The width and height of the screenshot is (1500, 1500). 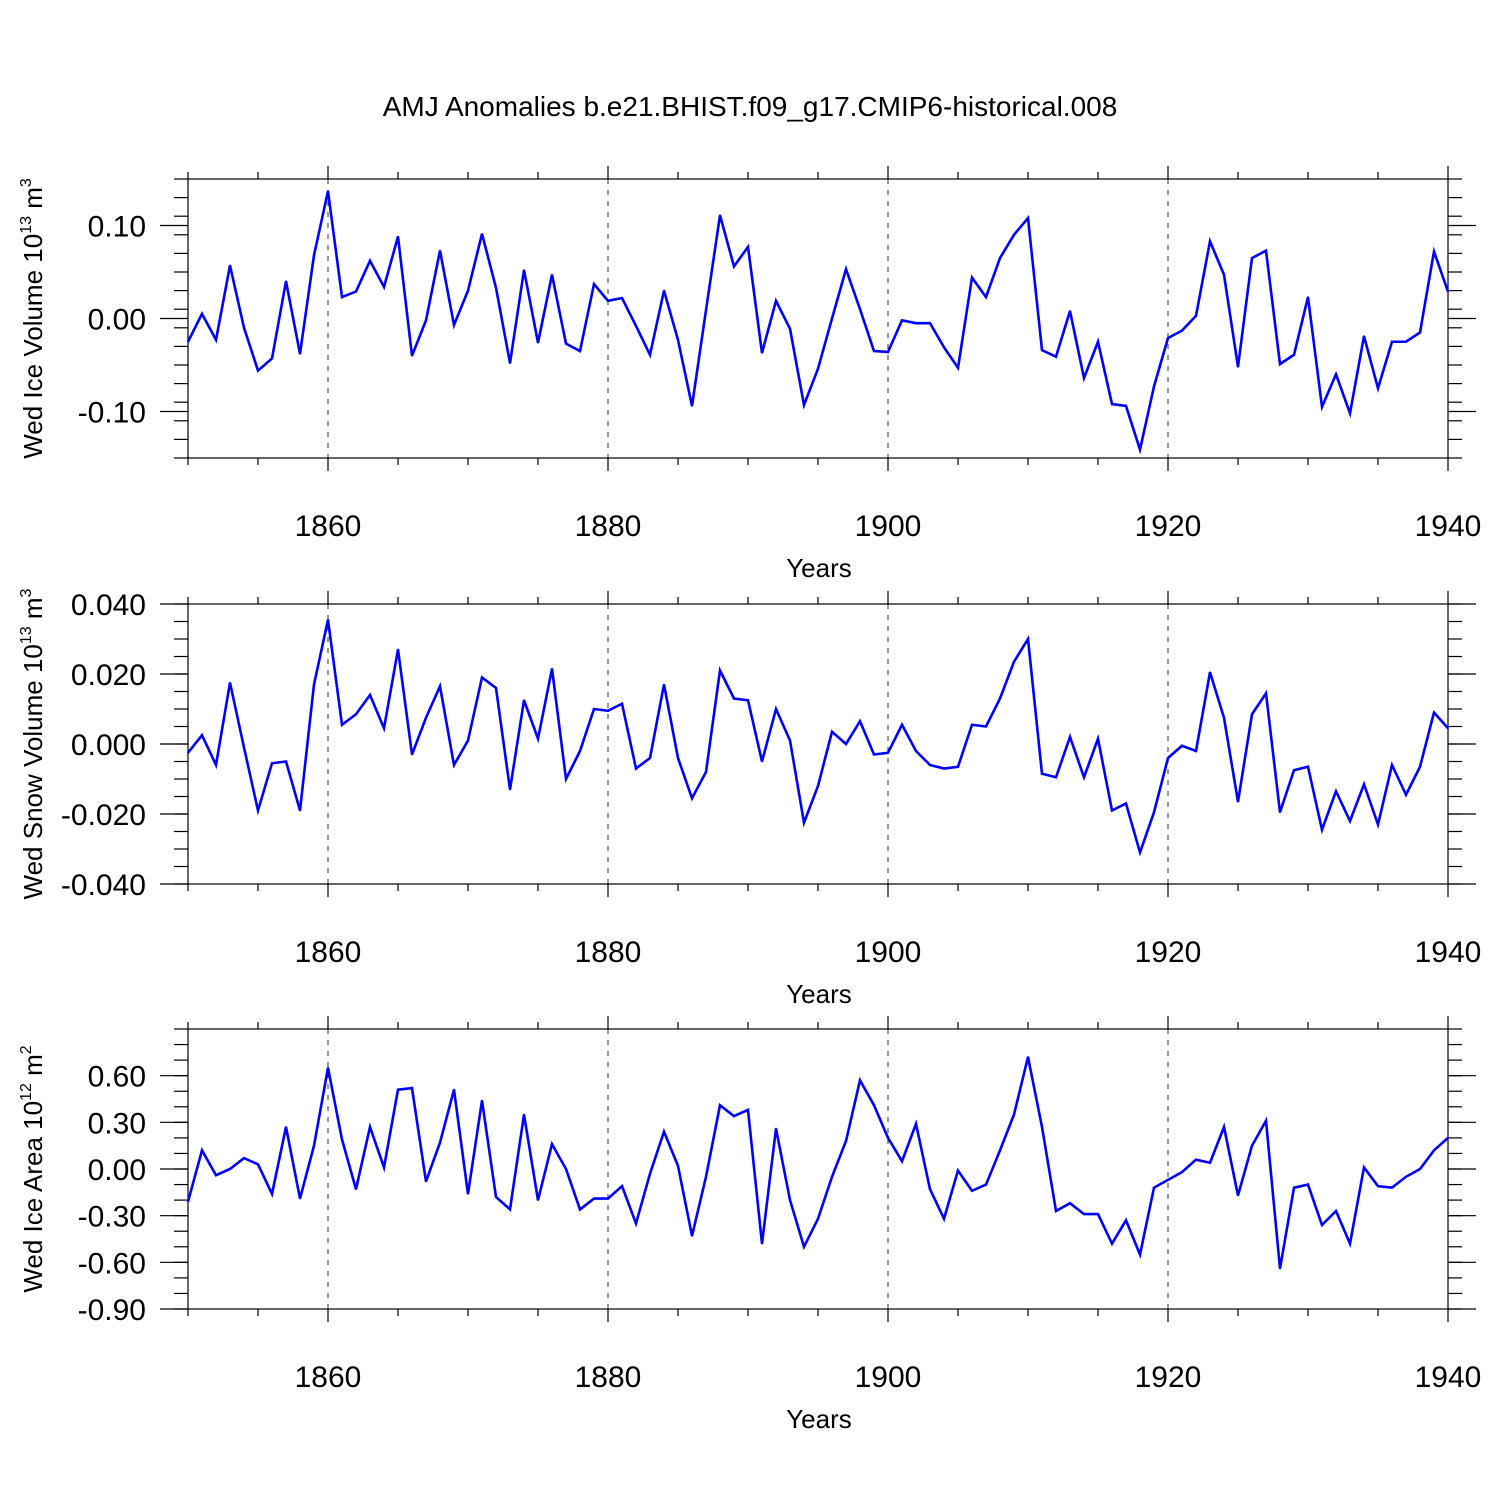 I want to click on x-tick-label: 1900, so click(x=888, y=952).